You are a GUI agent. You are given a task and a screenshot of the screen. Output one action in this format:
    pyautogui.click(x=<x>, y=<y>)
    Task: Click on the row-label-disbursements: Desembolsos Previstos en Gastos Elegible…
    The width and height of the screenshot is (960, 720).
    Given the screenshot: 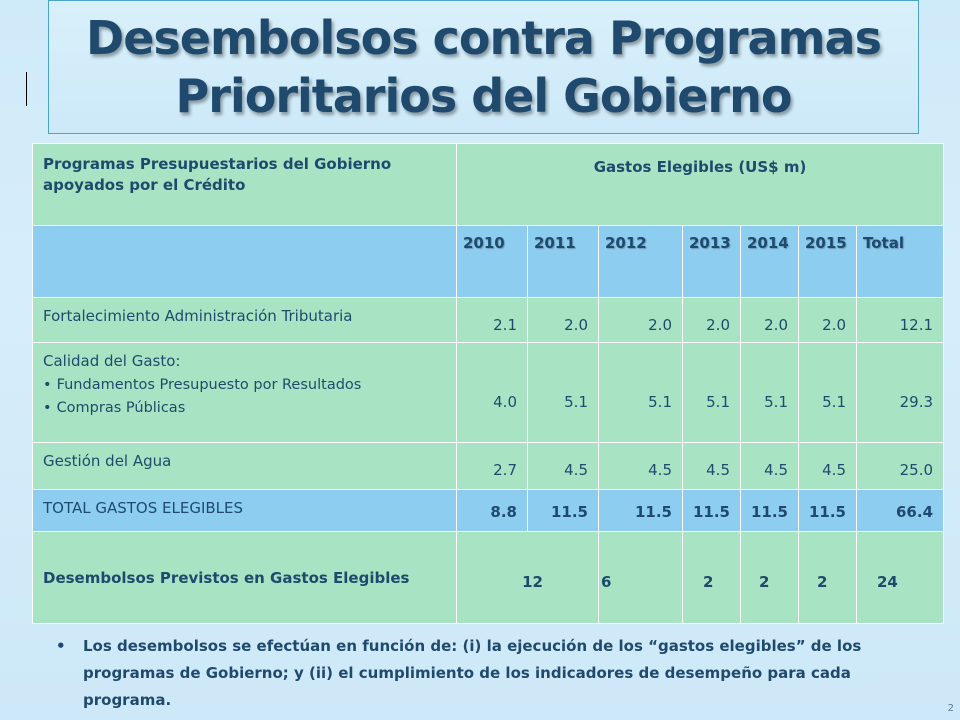 What is the action you would take?
    pyautogui.click(x=244, y=577)
    